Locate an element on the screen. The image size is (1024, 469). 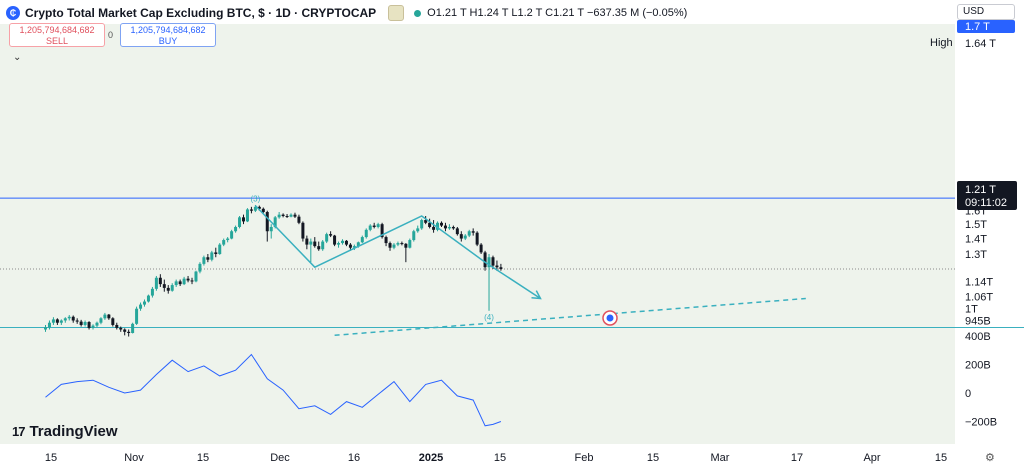
tradingview-name: TradingView is located at coordinates (73, 431).